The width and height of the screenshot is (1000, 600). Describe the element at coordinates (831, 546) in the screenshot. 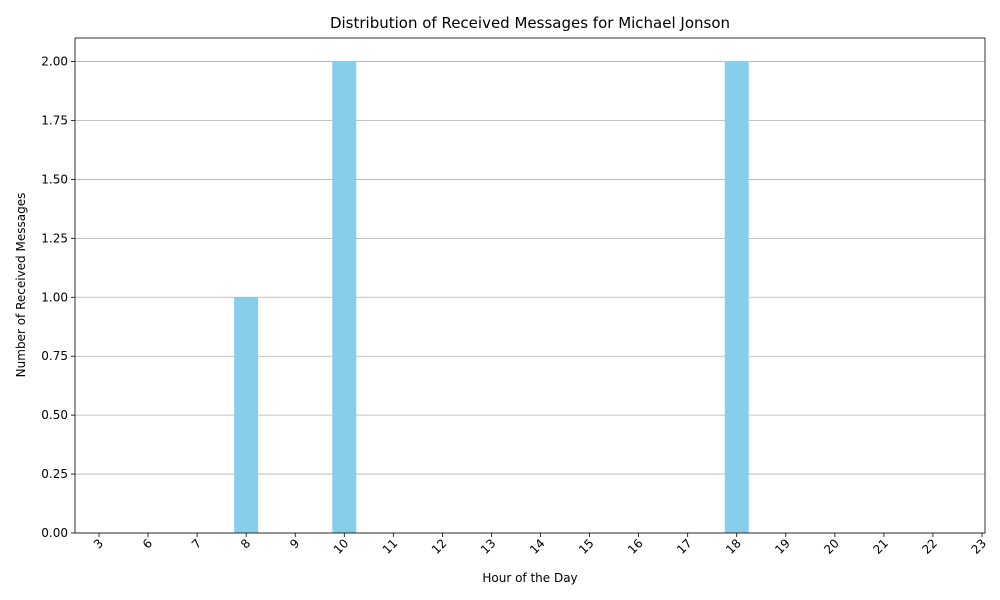

I see `x-tick-label: 20` at that location.